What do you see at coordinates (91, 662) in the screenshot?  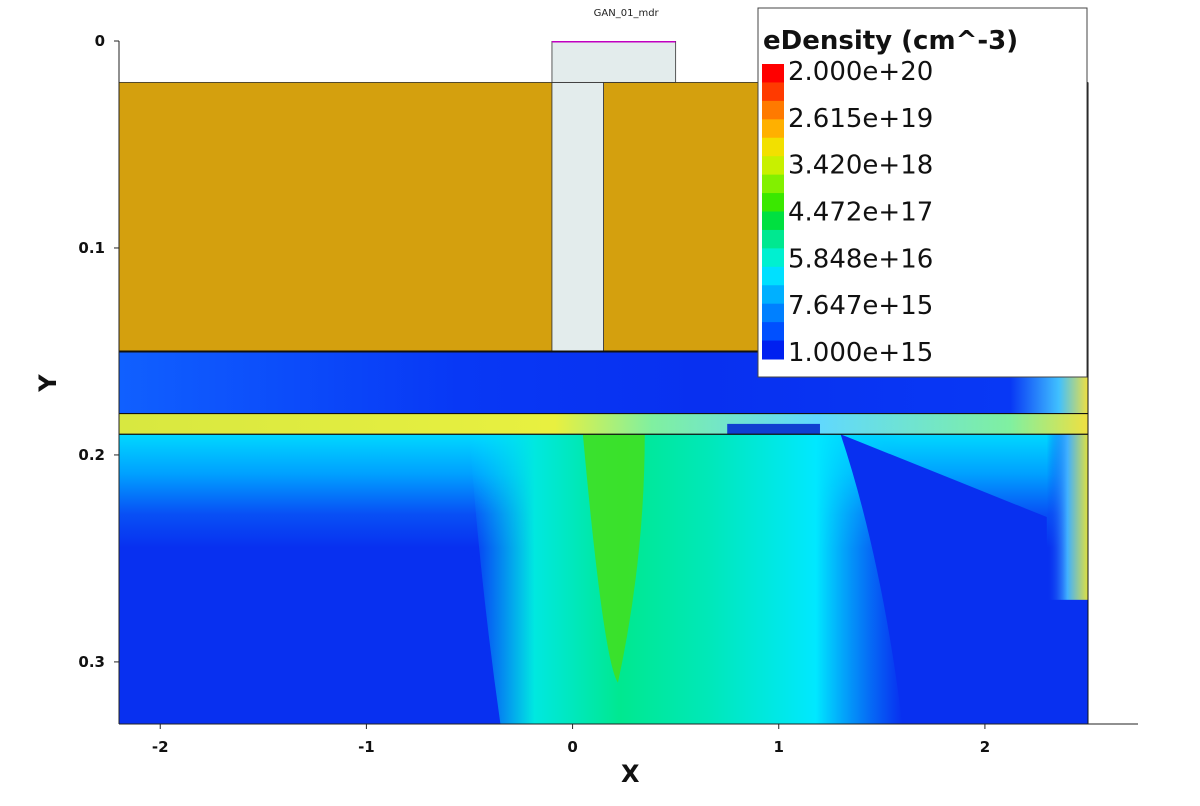 I see `y-tick-label: 0.3` at bounding box center [91, 662].